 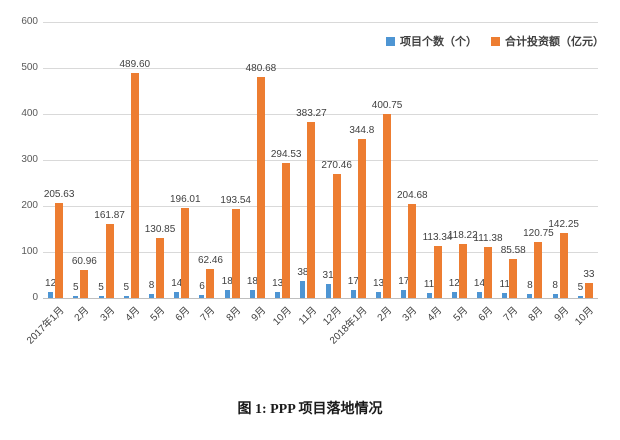 I want to click on value-label-investment: 118.22, so click(x=462, y=235).